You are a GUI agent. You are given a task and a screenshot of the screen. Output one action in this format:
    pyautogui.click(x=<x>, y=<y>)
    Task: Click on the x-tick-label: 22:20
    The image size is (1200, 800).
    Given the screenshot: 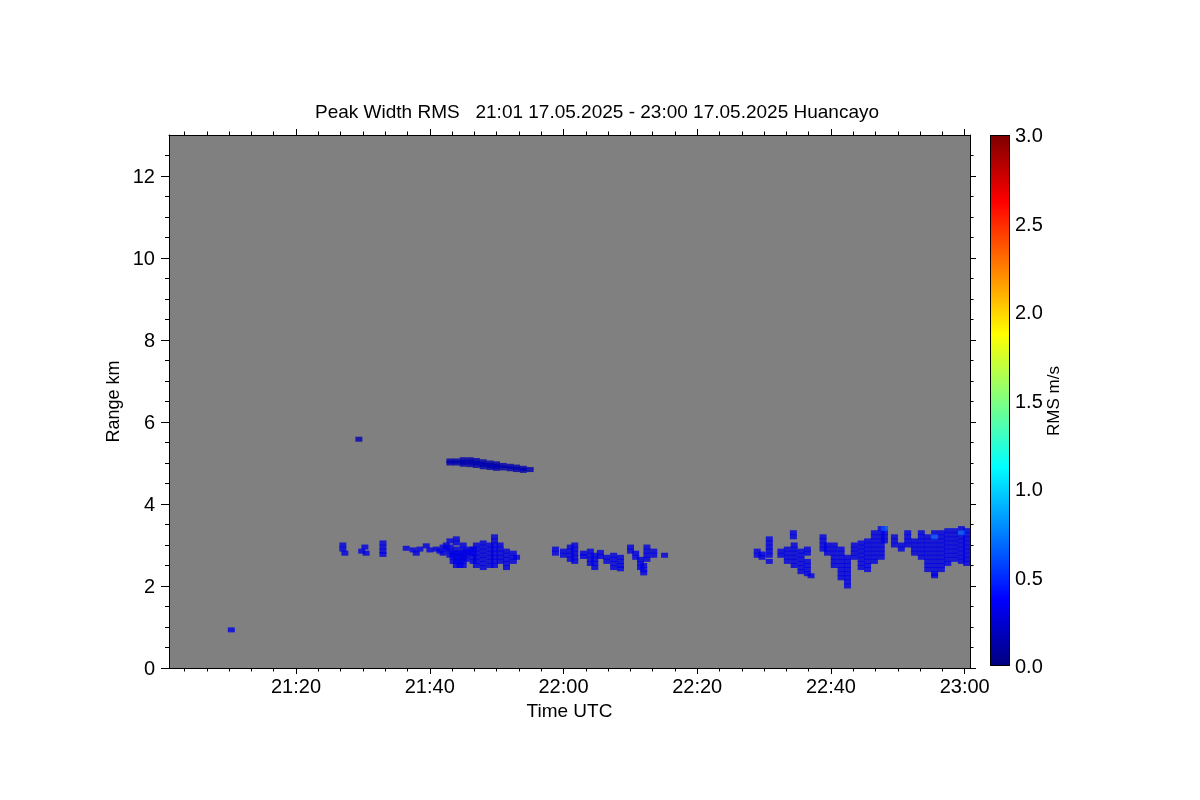 What is the action you would take?
    pyautogui.click(x=697, y=686)
    